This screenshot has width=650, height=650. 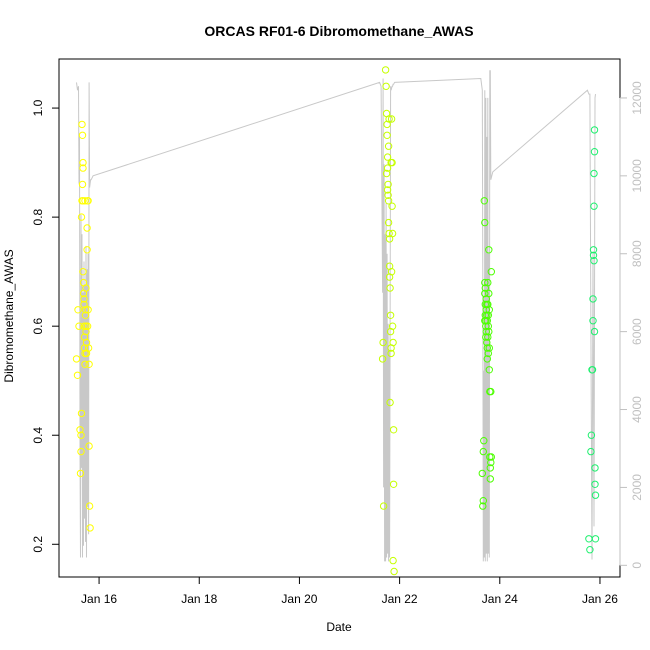 What do you see at coordinates (637, 176) in the screenshot?
I see `y2-tick-label: 10000` at bounding box center [637, 176].